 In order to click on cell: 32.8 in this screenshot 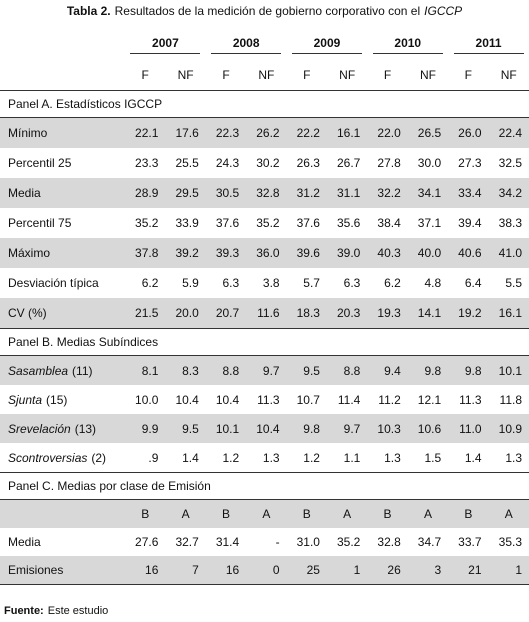, I will do `click(389, 542)`.